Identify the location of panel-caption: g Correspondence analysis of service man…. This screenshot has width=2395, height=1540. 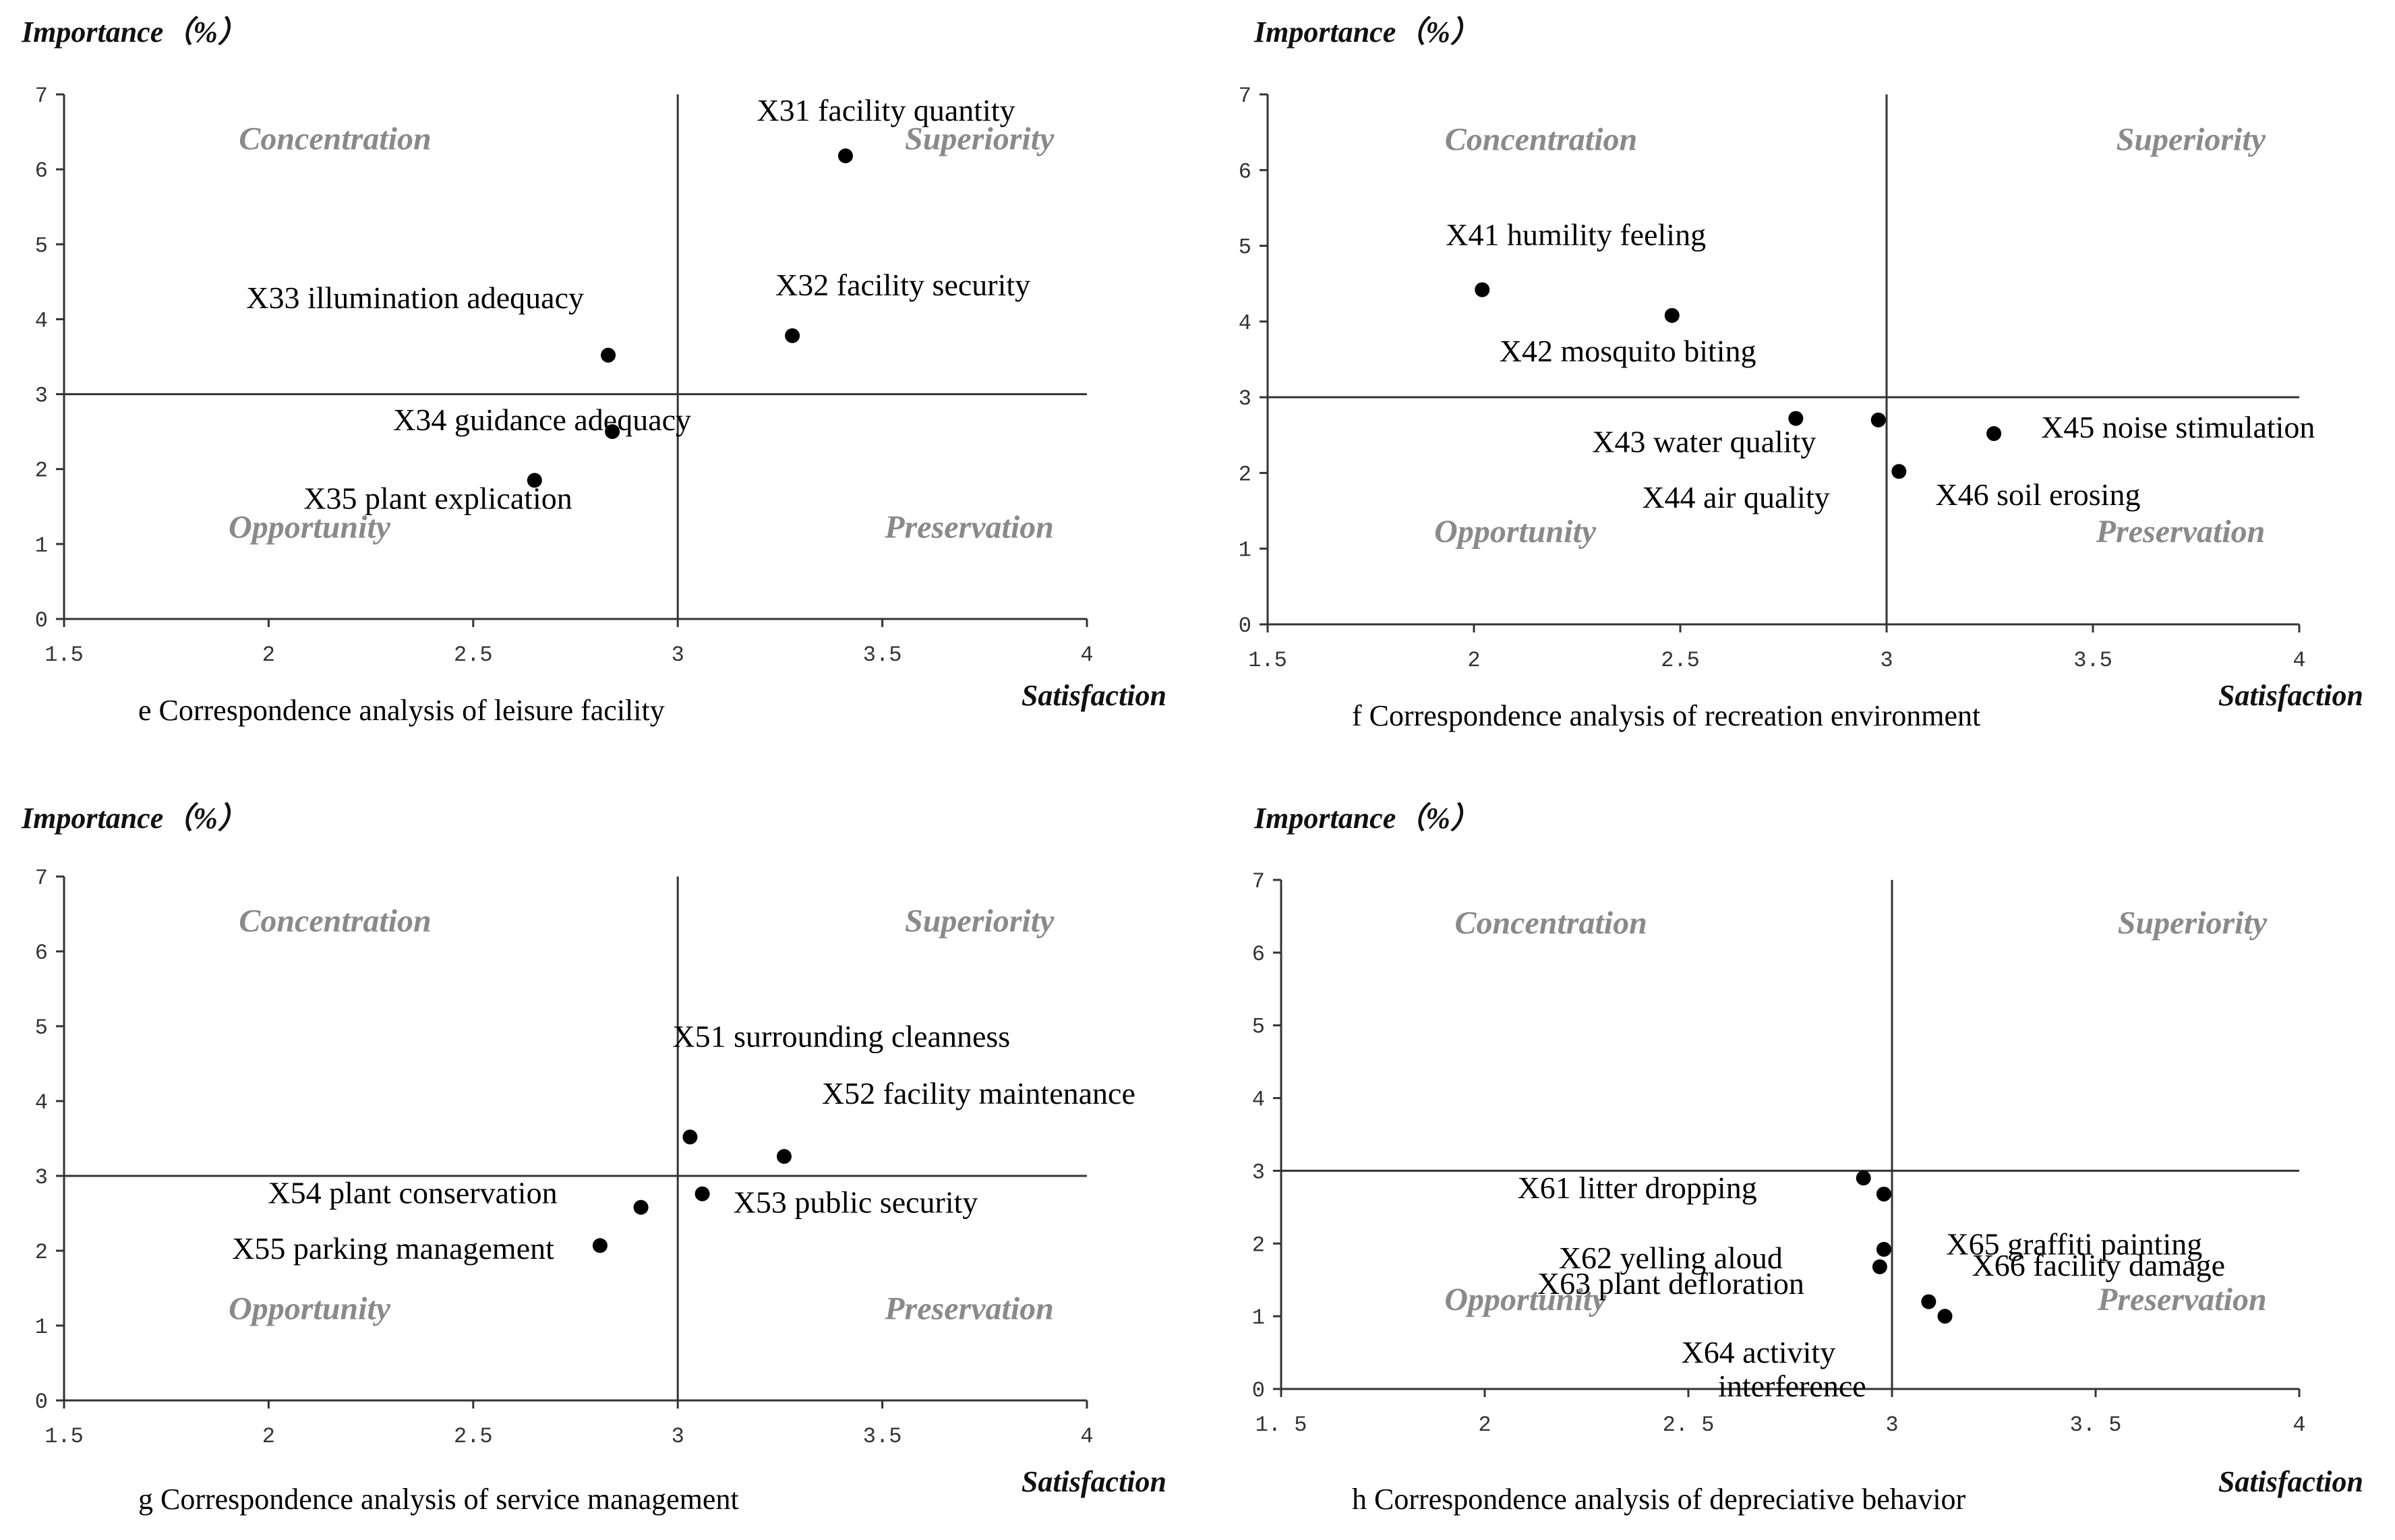
(438, 1499).